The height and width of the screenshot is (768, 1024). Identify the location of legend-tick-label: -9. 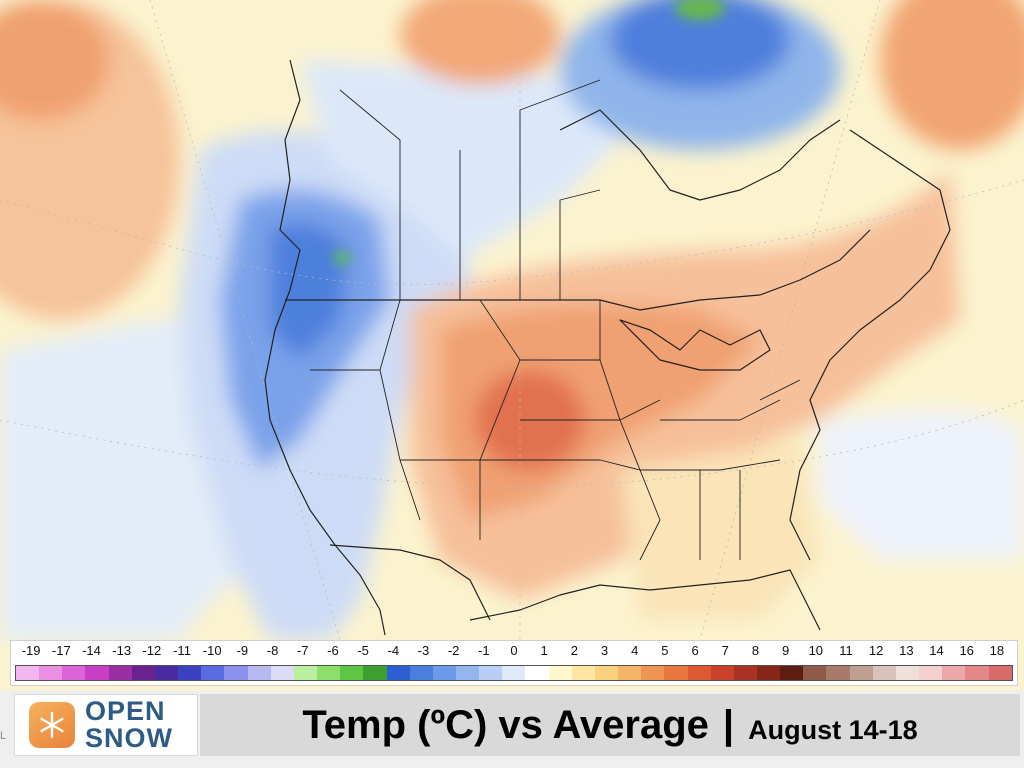
(242, 650).